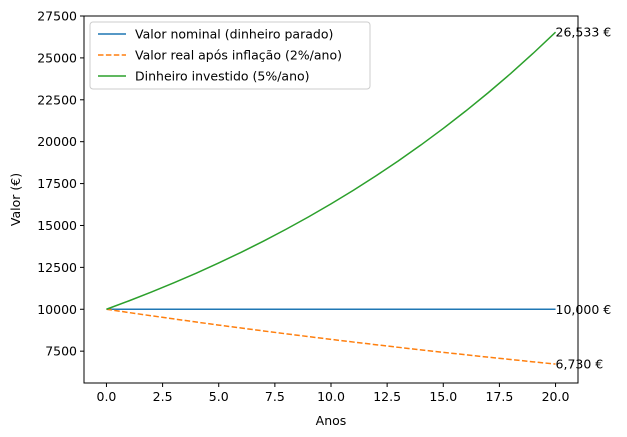 The image size is (627, 437). I want to click on x-tick-label: 7.5, so click(275, 396).